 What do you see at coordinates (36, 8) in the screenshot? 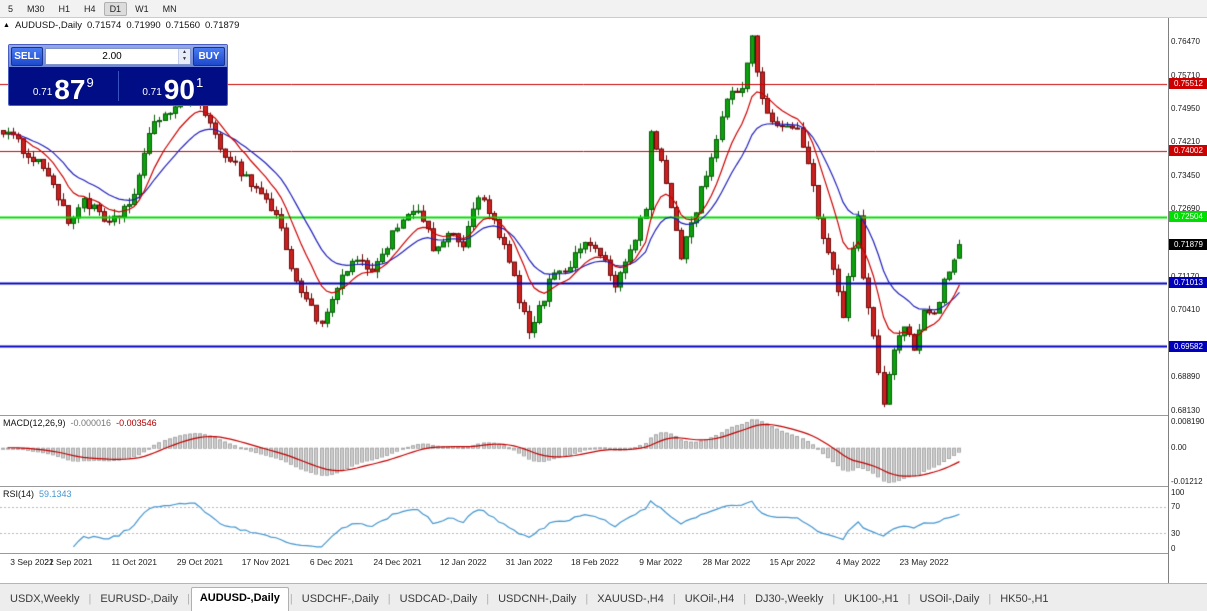
I see `timeframe-button-m30: M30` at bounding box center [36, 8].